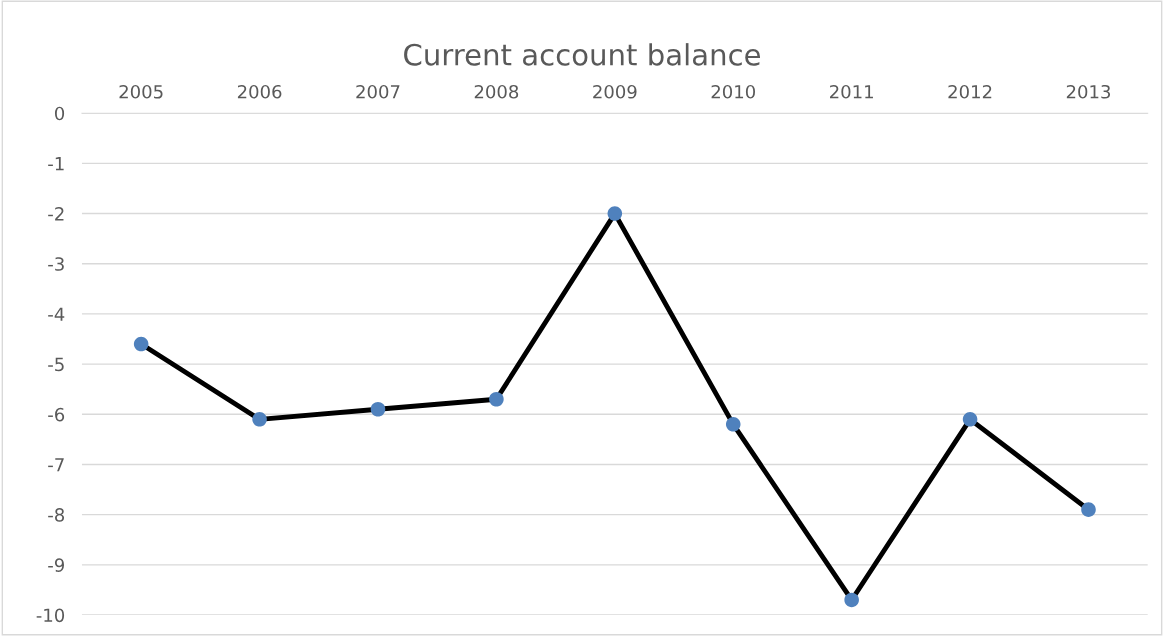 This screenshot has height=636, width=1164. What do you see at coordinates (496, 91) in the screenshot?
I see `x-tick-label: 2008` at bounding box center [496, 91].